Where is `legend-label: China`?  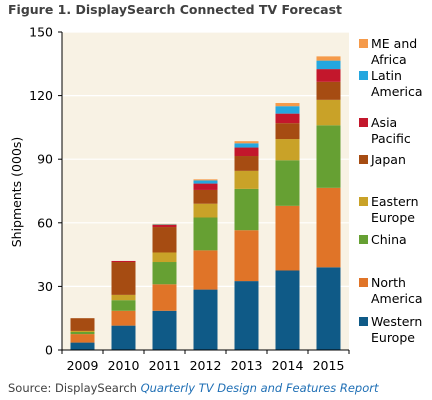 legend-label: China is located at coordinates (389, 239).